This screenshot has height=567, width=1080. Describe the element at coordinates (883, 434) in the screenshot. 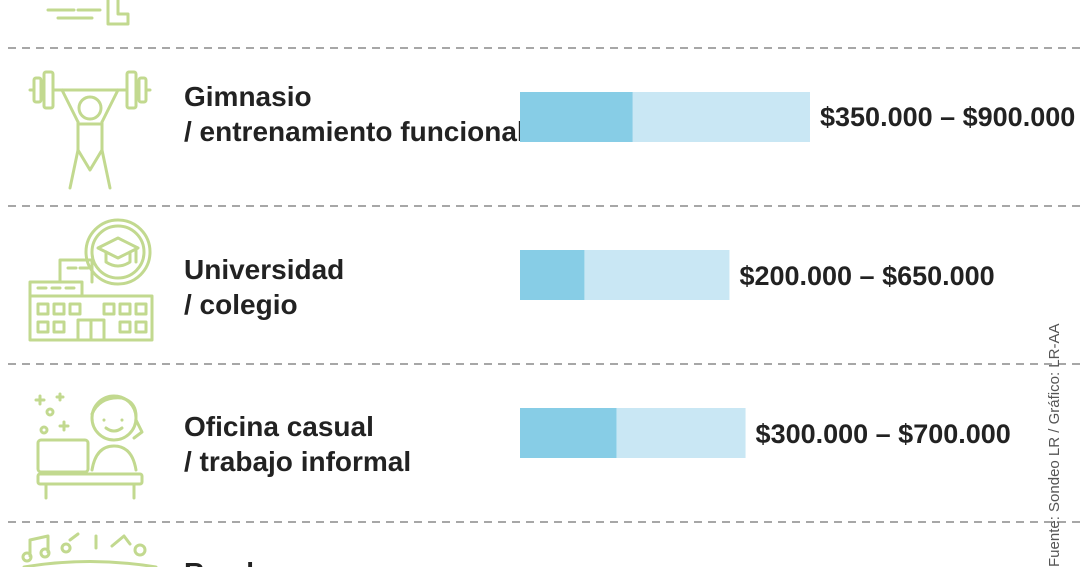

I see `range-value-label: $300.000 – $700.000` at that location.